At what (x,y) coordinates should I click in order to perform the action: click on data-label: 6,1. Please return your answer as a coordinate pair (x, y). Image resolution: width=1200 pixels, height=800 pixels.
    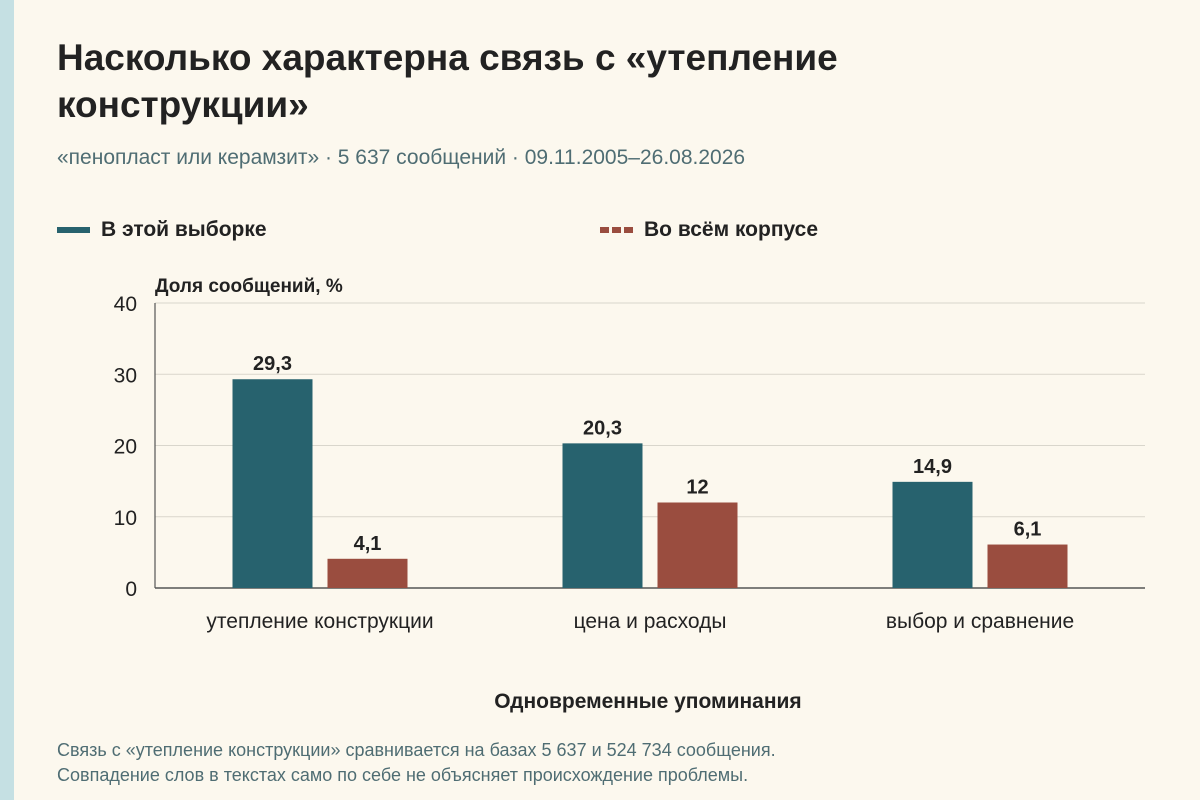
    Looking at the image, I should click on (1028, 530).